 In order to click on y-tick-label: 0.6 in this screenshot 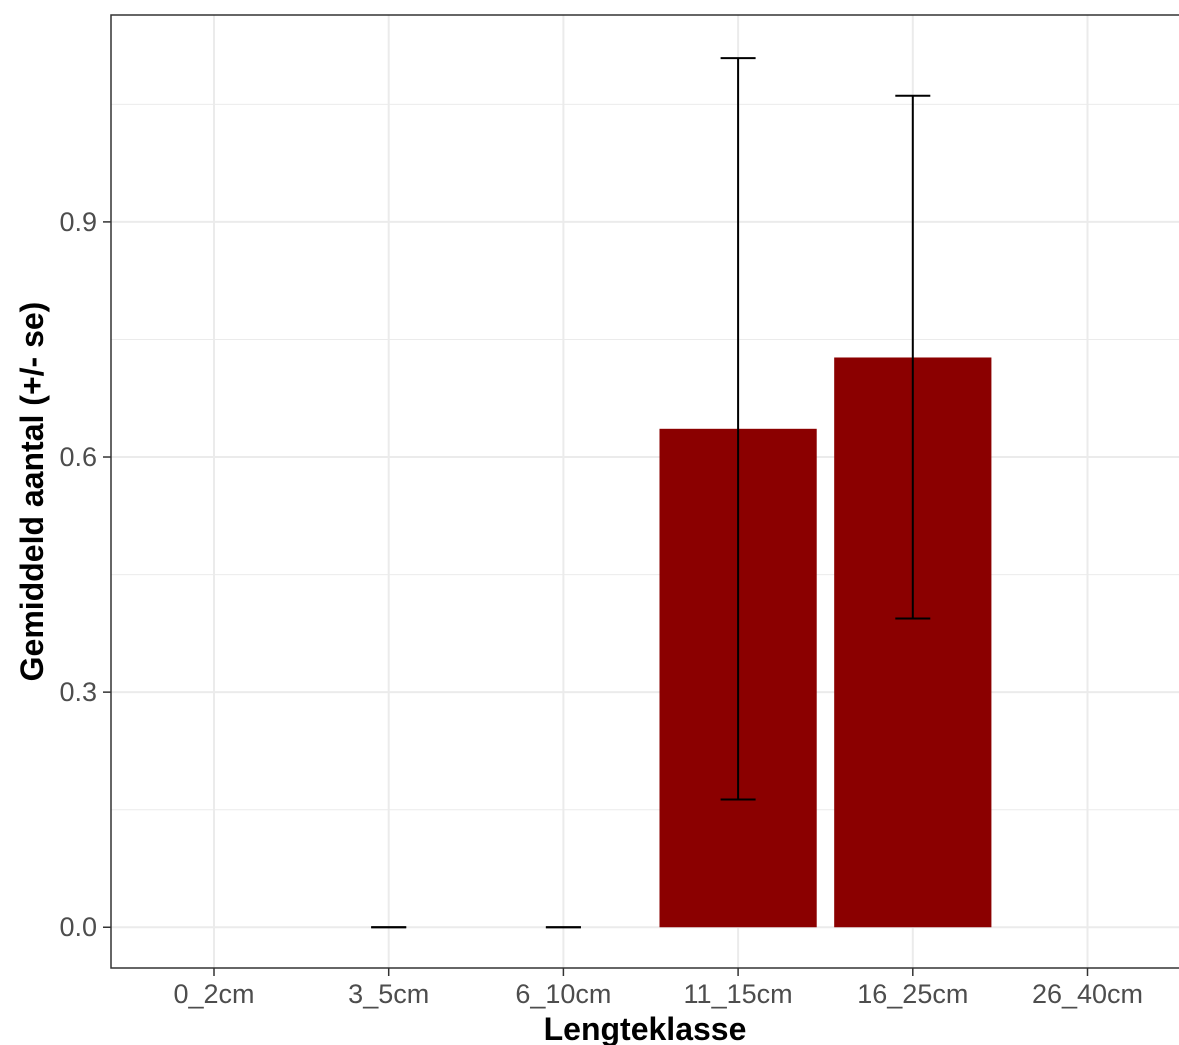, I will do `click(78, 457)`.